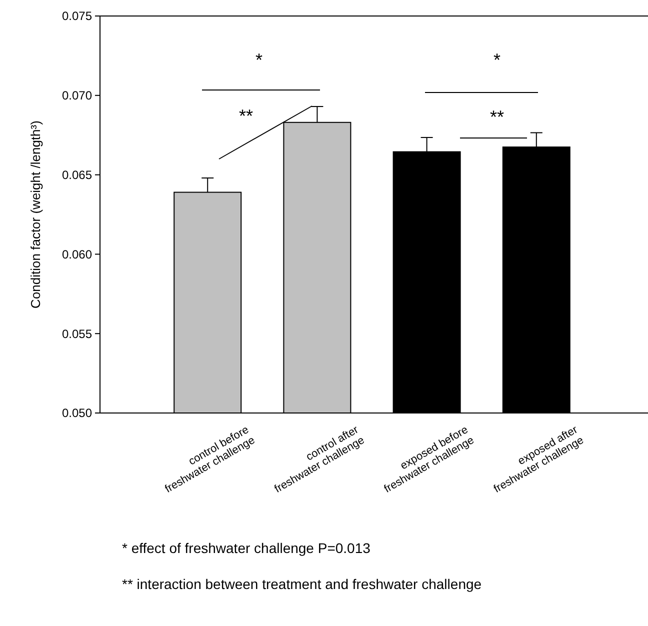 This screenshot has width=648, height=626. What do you see at coordinates (77, 413) in the screenshot?
I see `y-tick-label: 0.050` at bounding box center [77, 413].